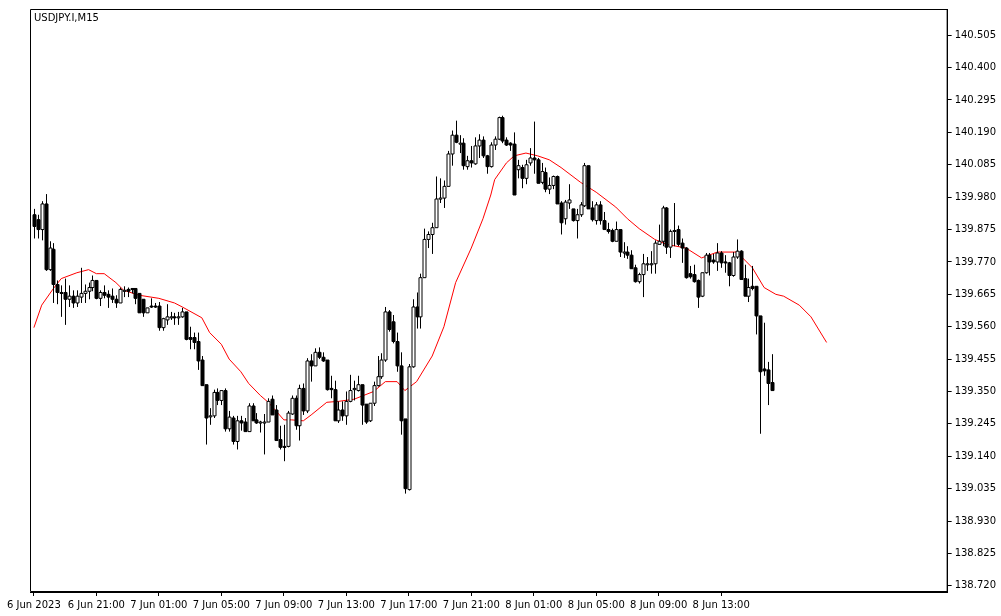 The image size is (1001, 616). What do you see at coordinates (975, 67) in the screenshot?
I see `y-tick-label: 140.400` at bounding box center [975, 67].